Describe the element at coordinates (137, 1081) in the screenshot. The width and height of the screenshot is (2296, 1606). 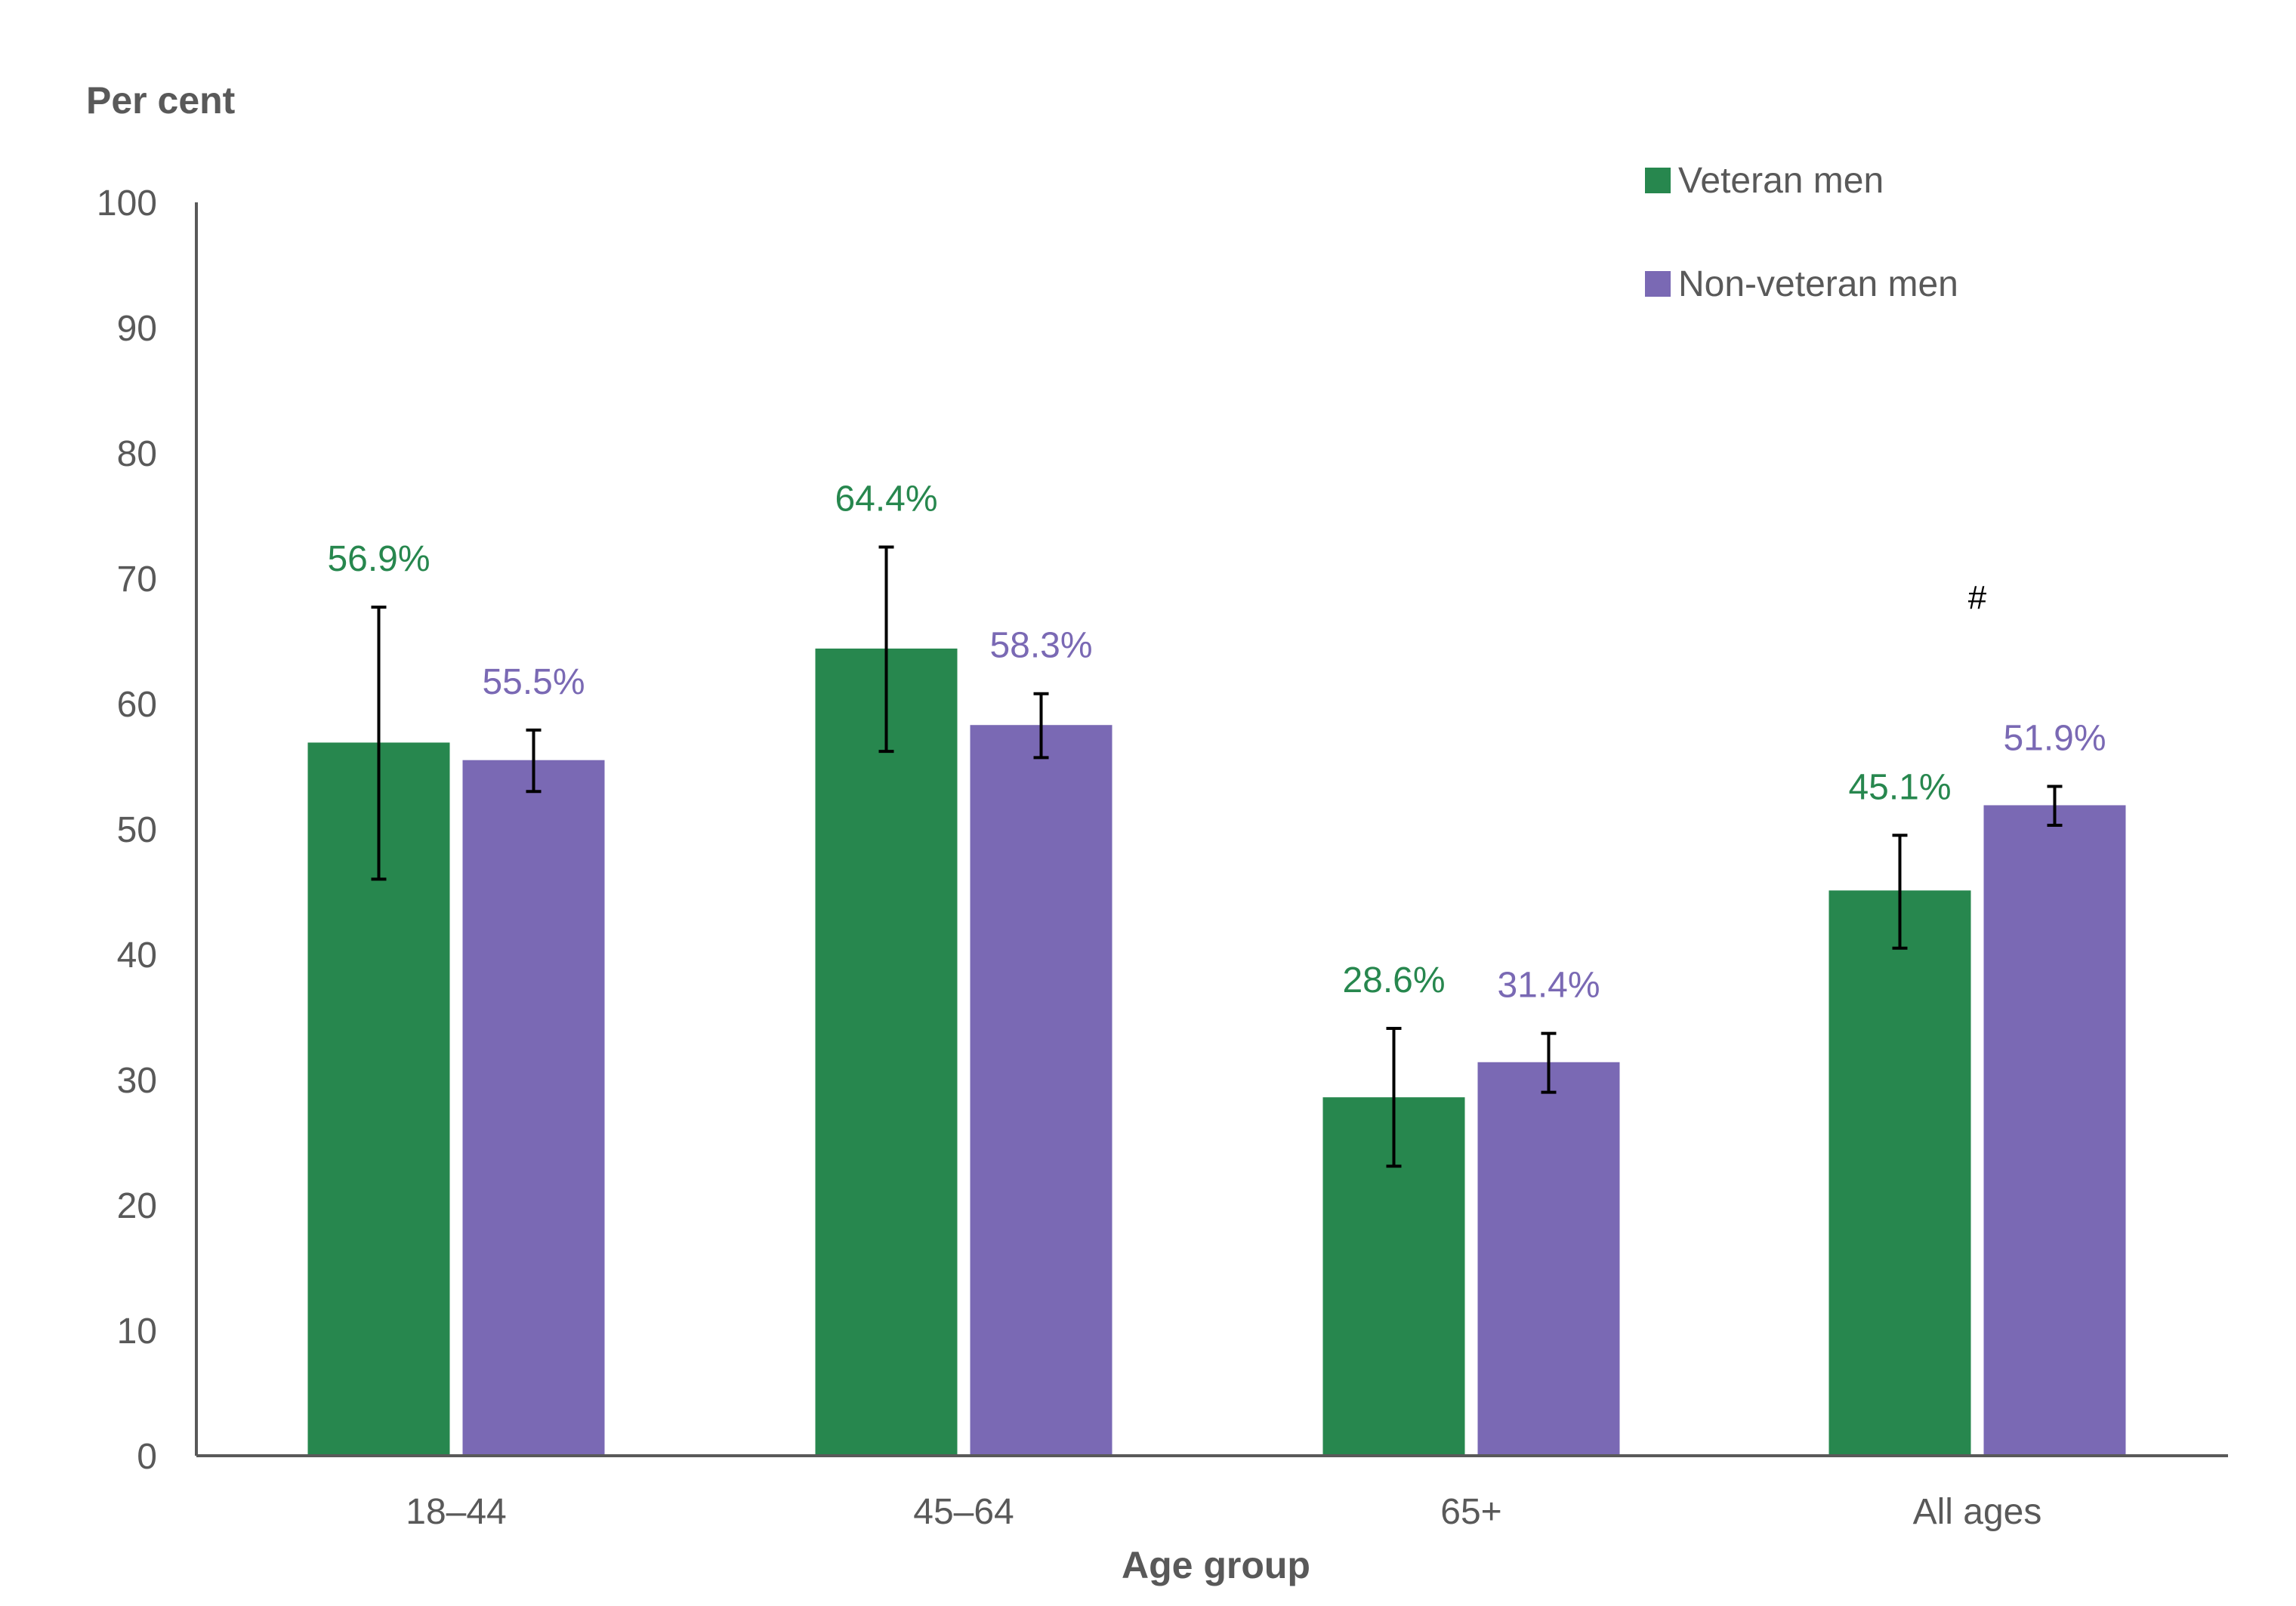
I see `y-tick-label: 30` at that location.